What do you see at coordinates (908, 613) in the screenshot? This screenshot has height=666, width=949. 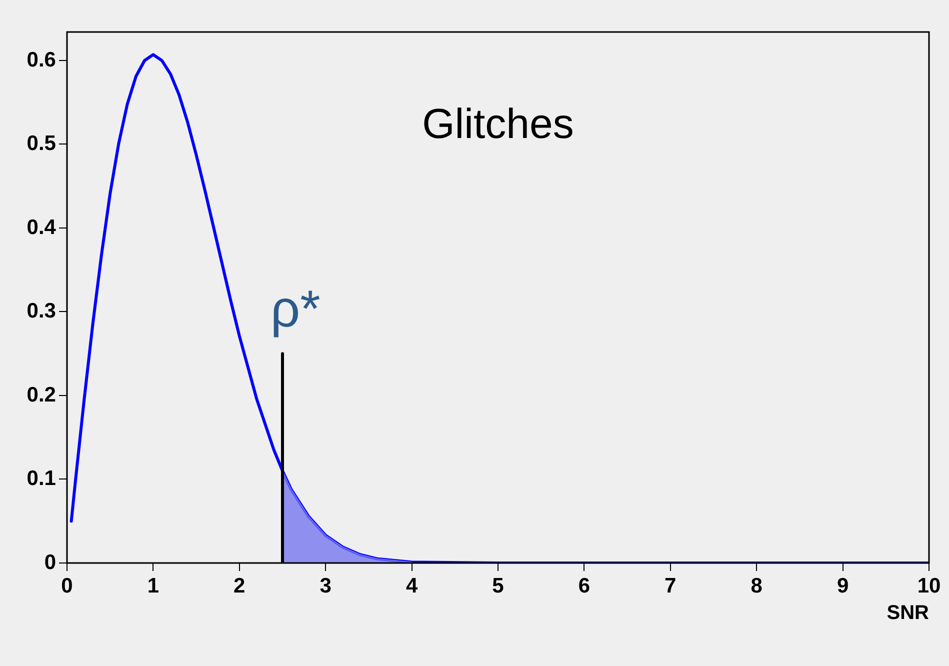 I see `x-axis-title: SNR` at bounding box center [908, 613].